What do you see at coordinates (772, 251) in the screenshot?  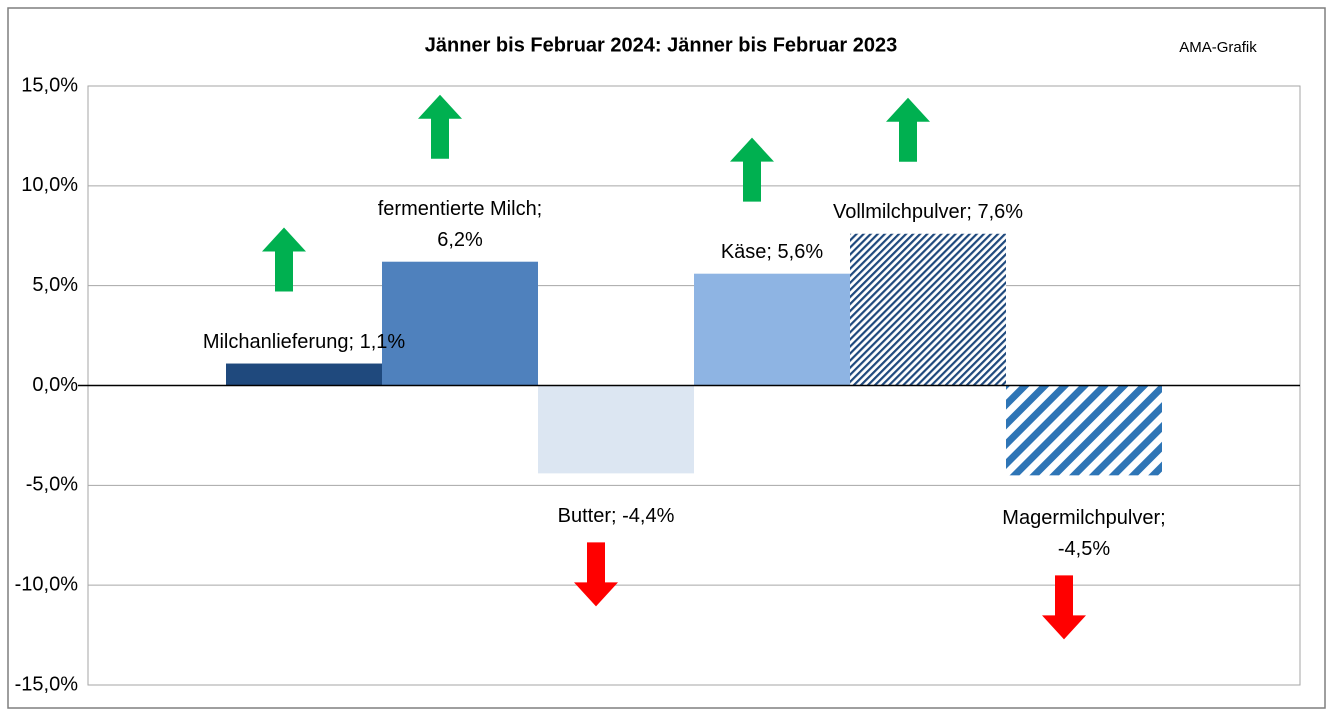 I see `data-label: Käse; 5,6%` at bounding box center [772, 251].